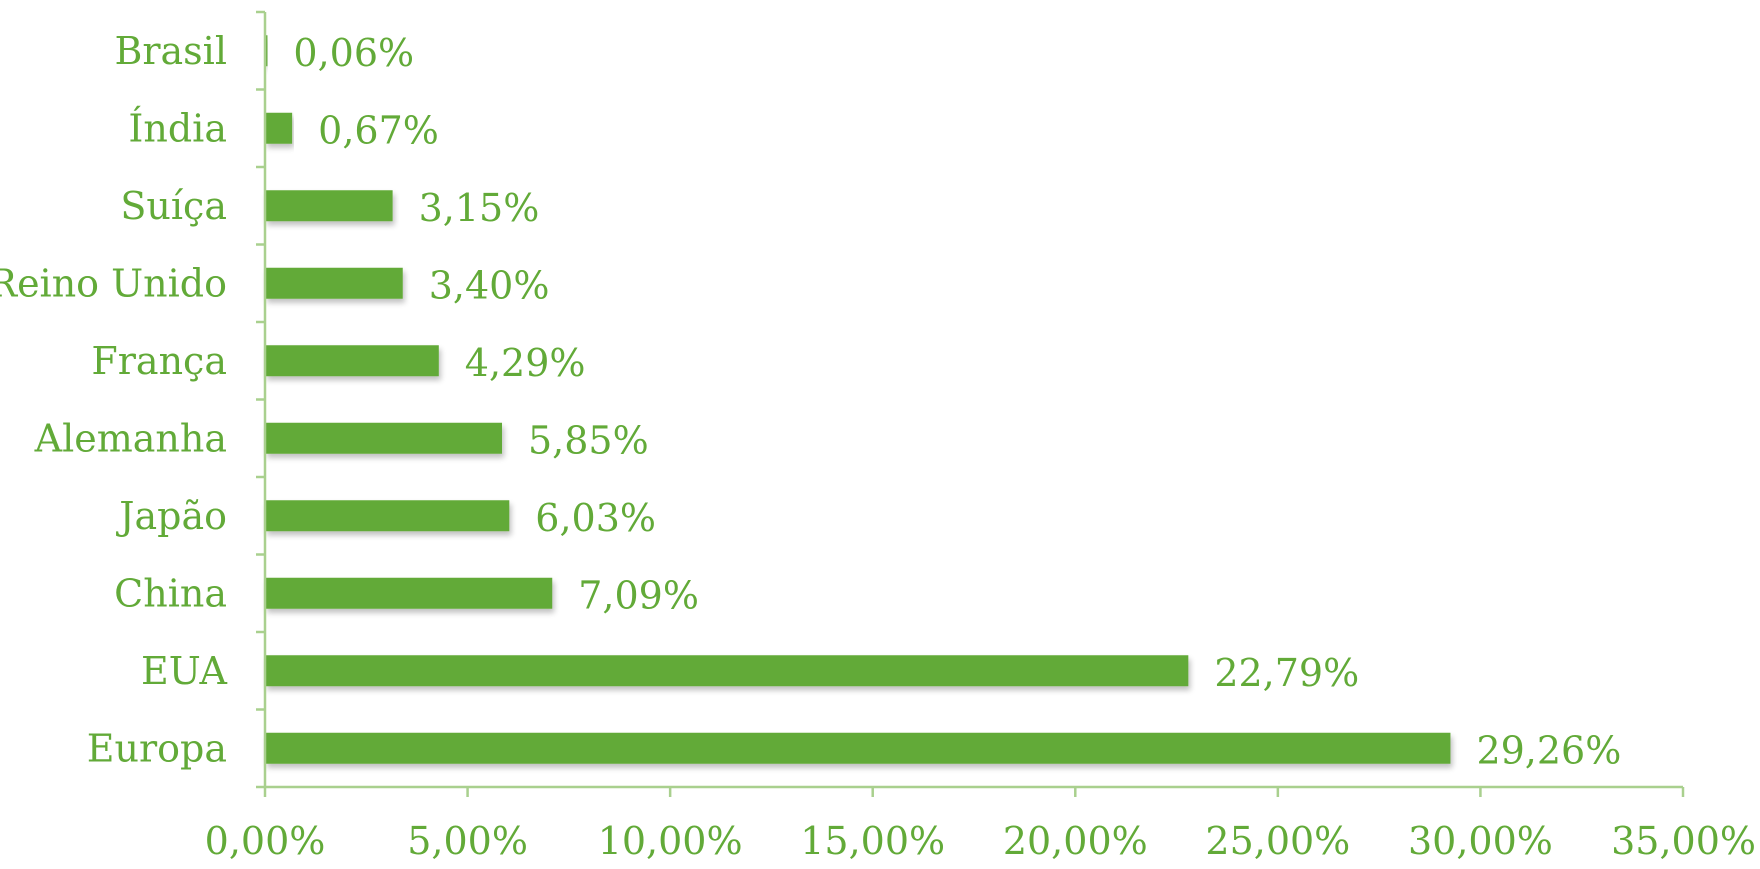 Image resolution: width=1760 pixels, height=869 pixels. I want to click on value-label: 3,15%, so click(479, 208).